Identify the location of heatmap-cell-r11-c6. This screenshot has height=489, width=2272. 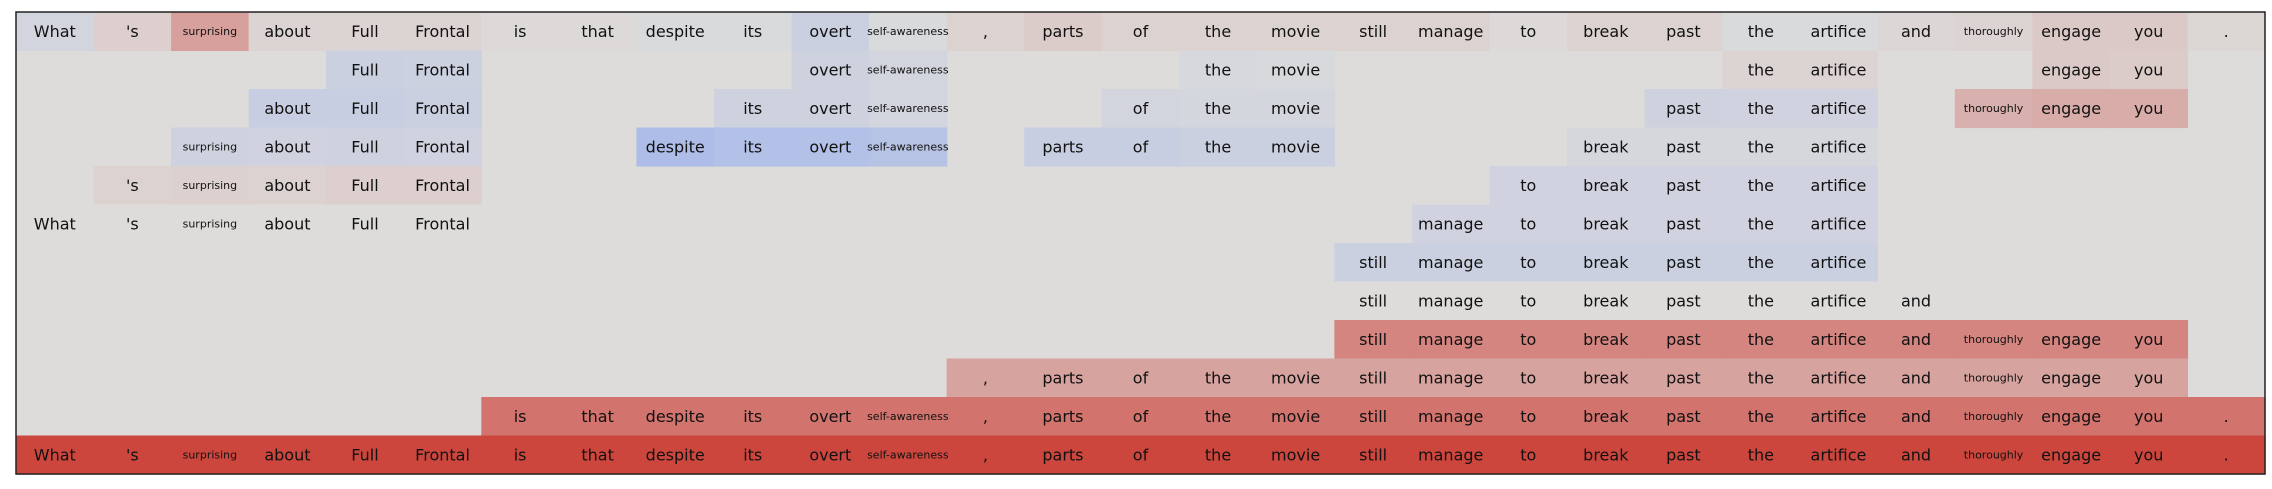
(520, 455).